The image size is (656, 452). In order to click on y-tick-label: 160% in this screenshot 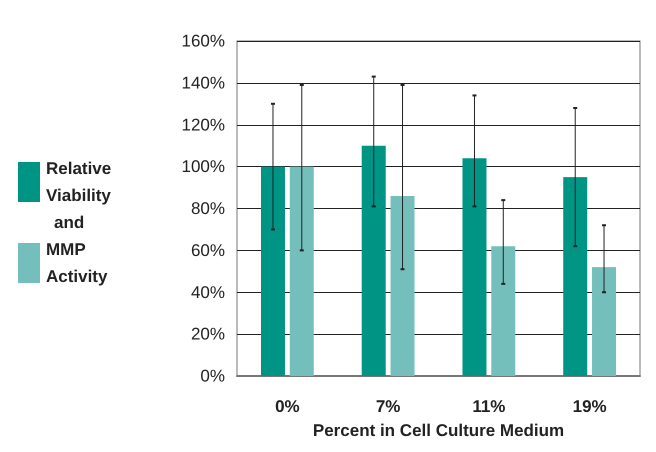, I will do `click(203, 41)`.